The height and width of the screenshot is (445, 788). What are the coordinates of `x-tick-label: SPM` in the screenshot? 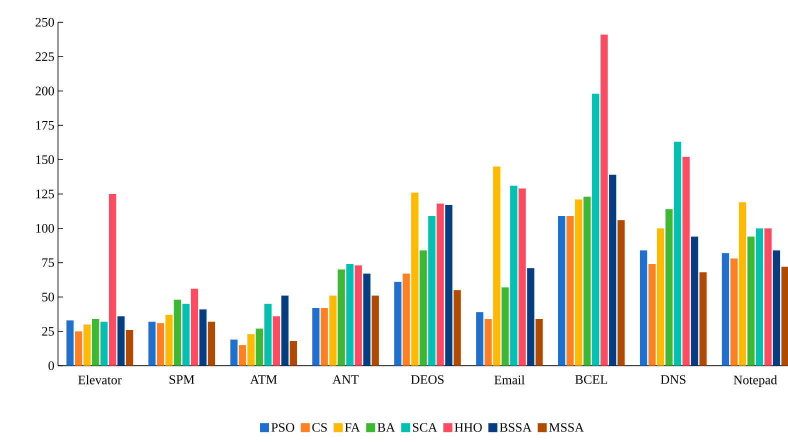 It's located at (182, 379).